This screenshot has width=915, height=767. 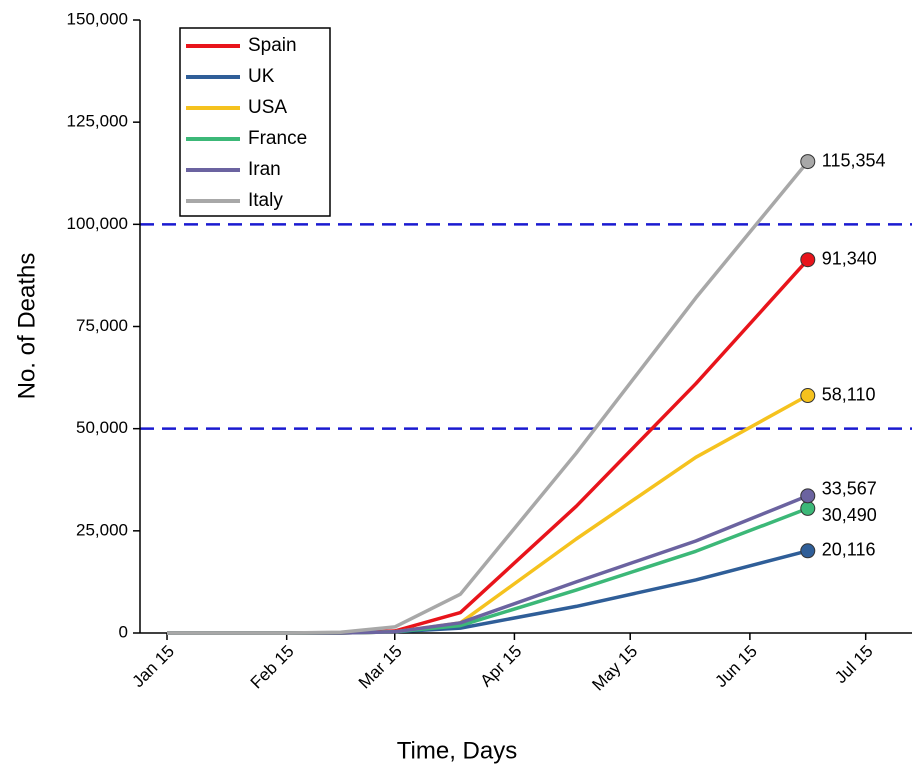 I want to click on x-tick-label: May 15, so click(x=614, y=668).